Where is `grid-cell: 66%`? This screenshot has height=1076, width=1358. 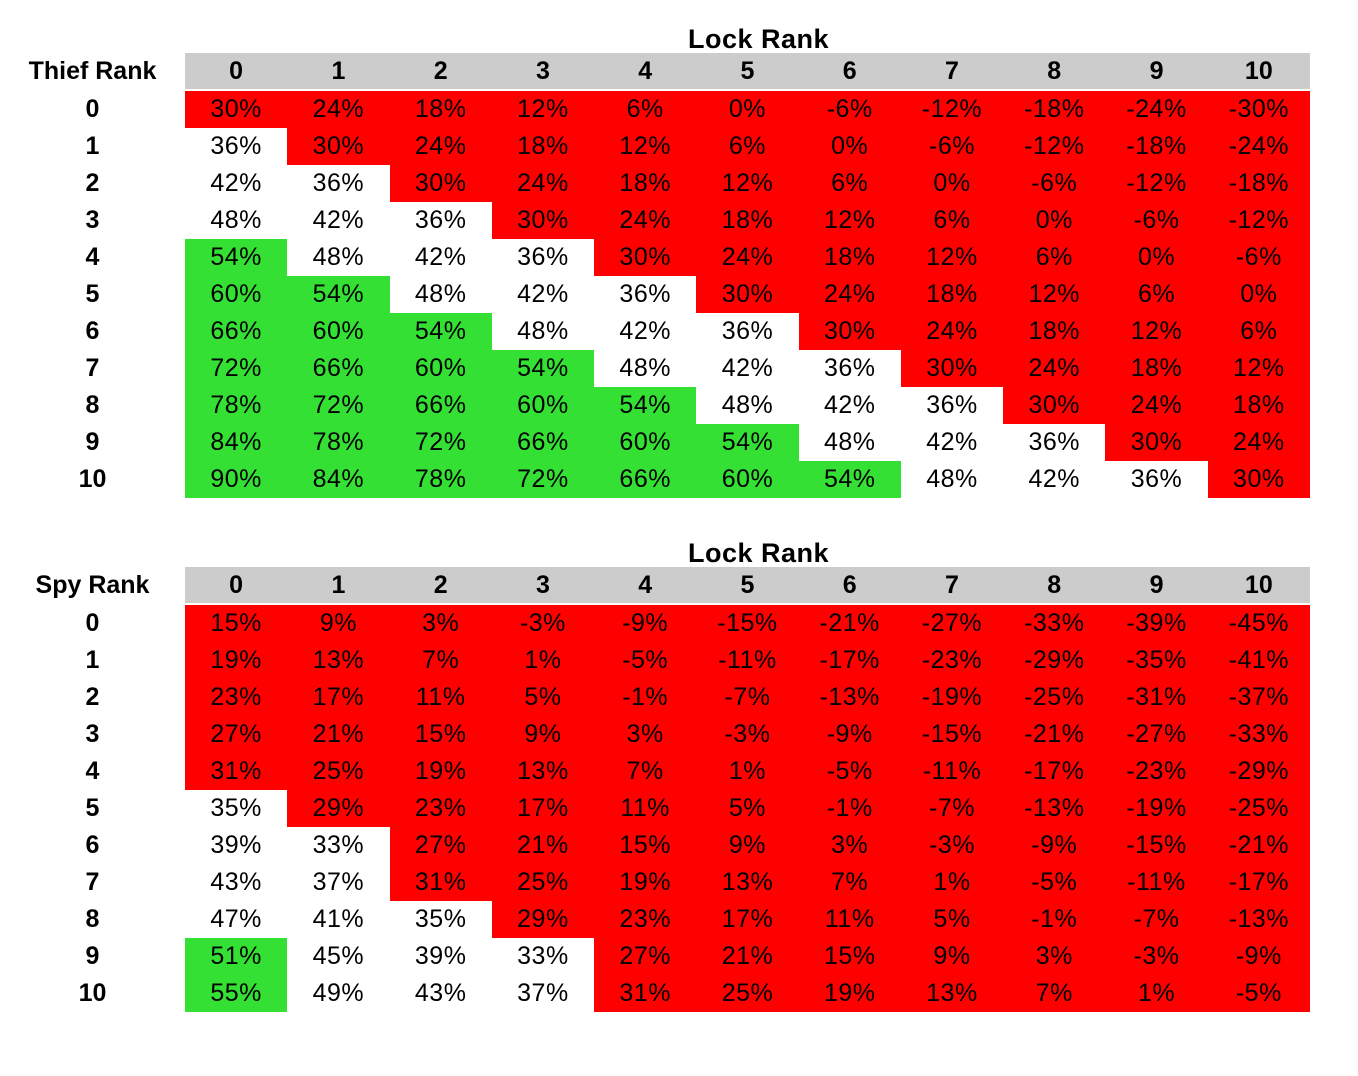 grid-cell: 66% is located at coordinates (236, 331).